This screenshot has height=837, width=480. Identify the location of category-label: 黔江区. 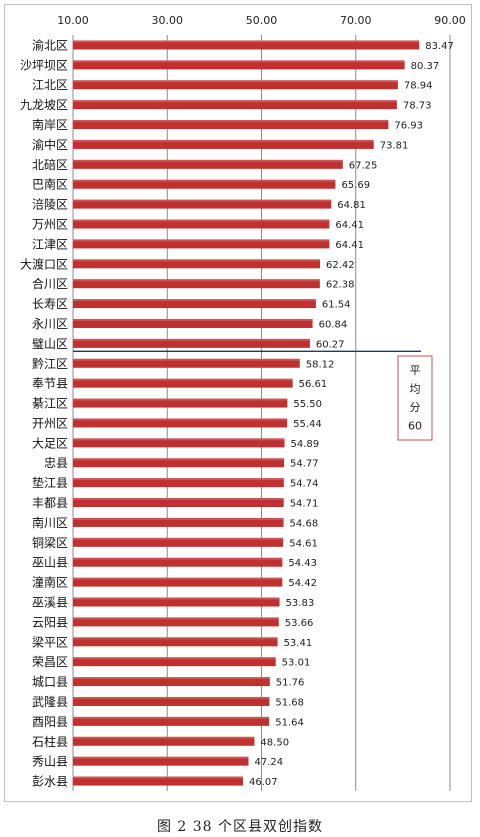
(50, 363).